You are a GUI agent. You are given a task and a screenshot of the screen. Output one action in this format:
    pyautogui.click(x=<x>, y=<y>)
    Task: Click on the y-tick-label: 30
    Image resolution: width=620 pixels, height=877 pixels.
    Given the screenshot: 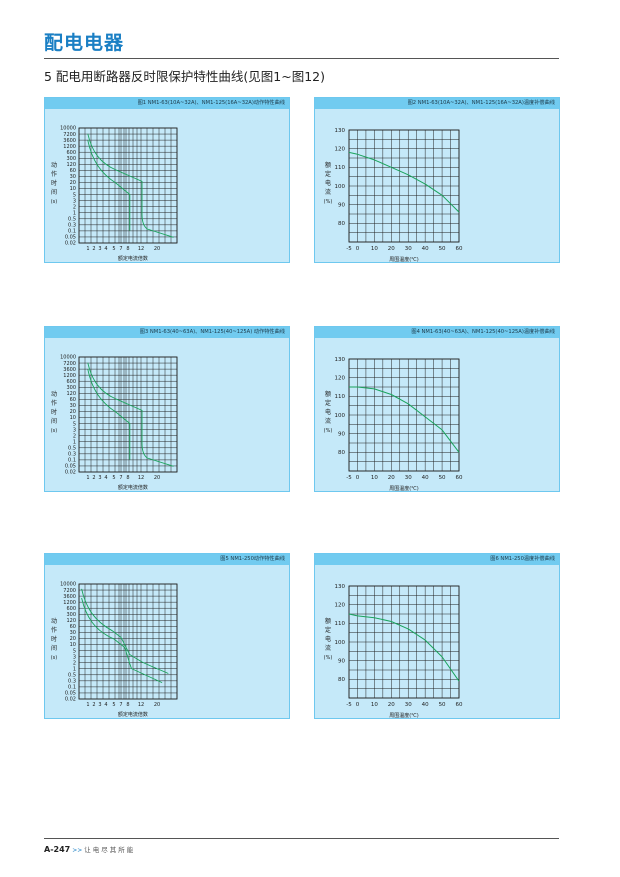 What is the action you would take?
    pyautogui.click(x=73, y=406)
    